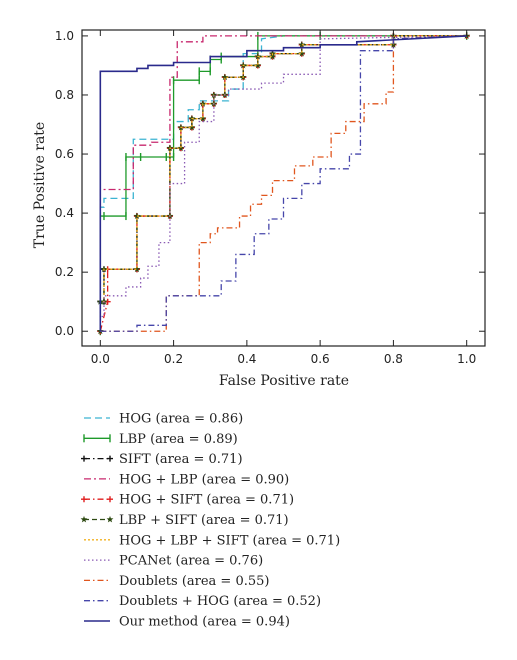 This screenshot has width=517, height=660. Describe the element at coordinates (64, 272) in the screenshot. I see `y-tick-label: 0.2` at that location.